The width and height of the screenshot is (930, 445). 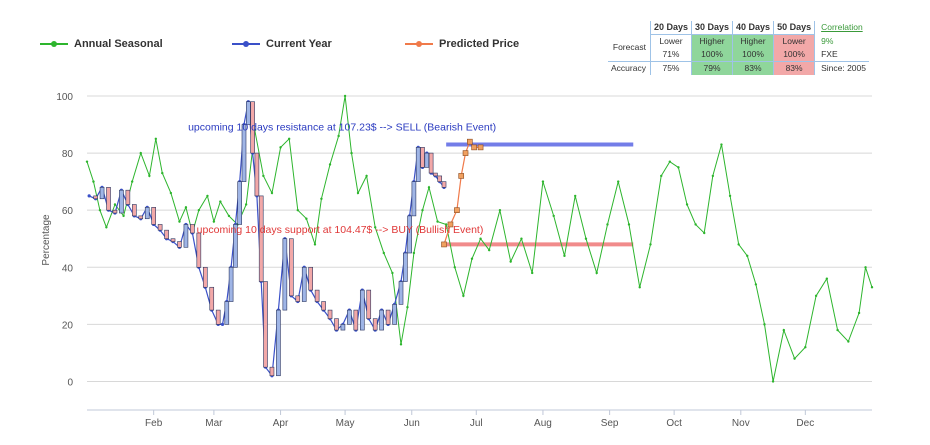 I want to click on y-tick-label-40: 40, so click(x=68, y=268).